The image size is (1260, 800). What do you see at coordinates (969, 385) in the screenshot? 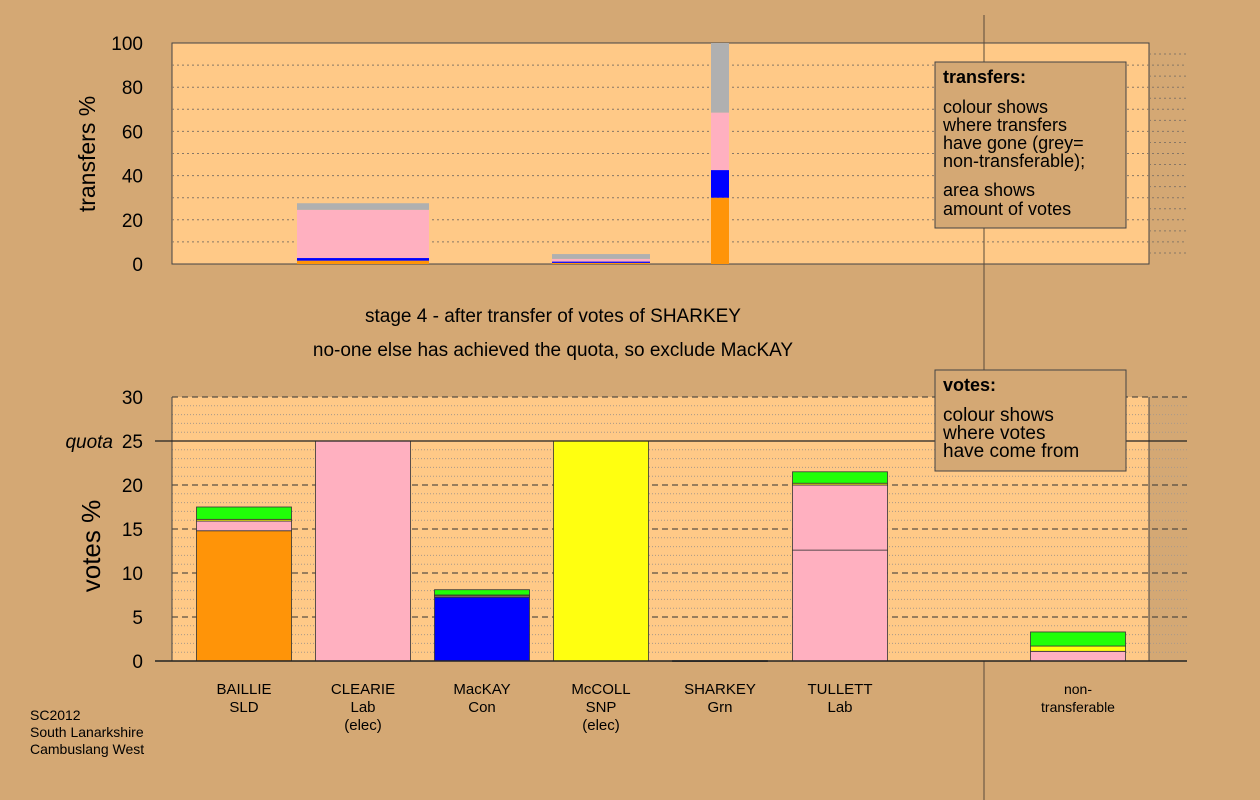
I see `legend-title: votes:` at bounding box center [969, 385].